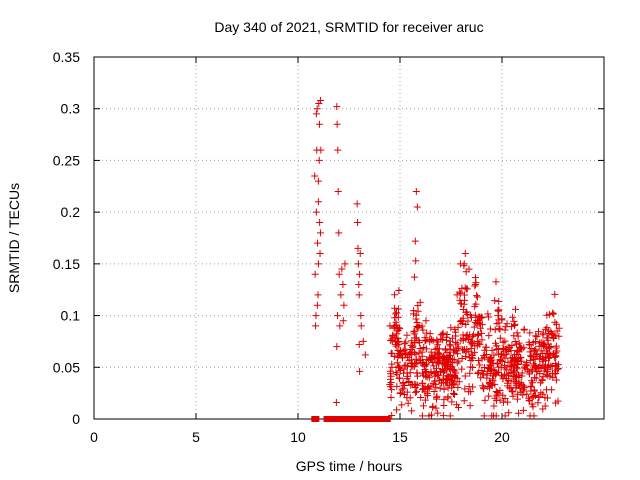 Image resolution: width=640 pixels, height=480 pixels. Describe the element at coordinates (196, 437) in the screenshot. I see `x-tick-label: 5` at that location.